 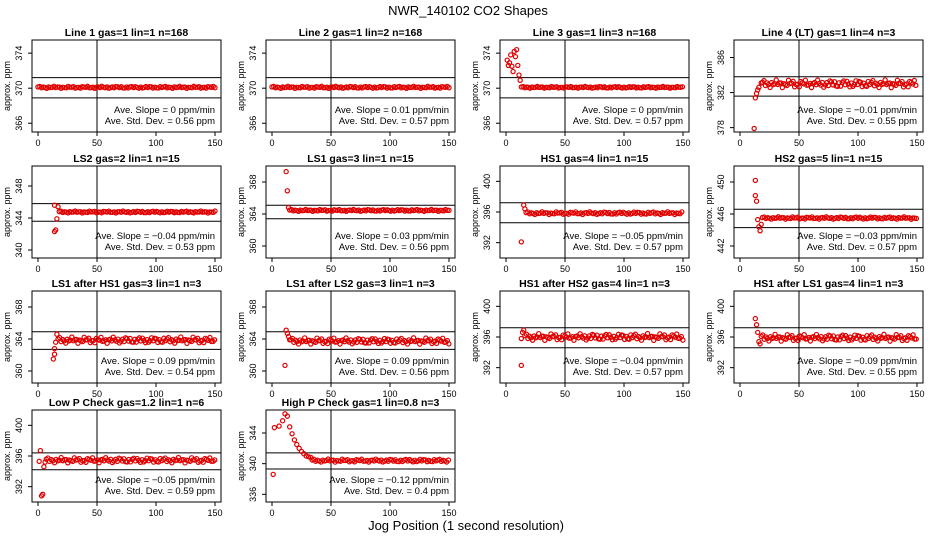 What do you see at coordinates (595, 33) in the screenshot?
I see `panel-title: Line 3 gas=1 lin=3 n=168` at bounding box center [595, 33].